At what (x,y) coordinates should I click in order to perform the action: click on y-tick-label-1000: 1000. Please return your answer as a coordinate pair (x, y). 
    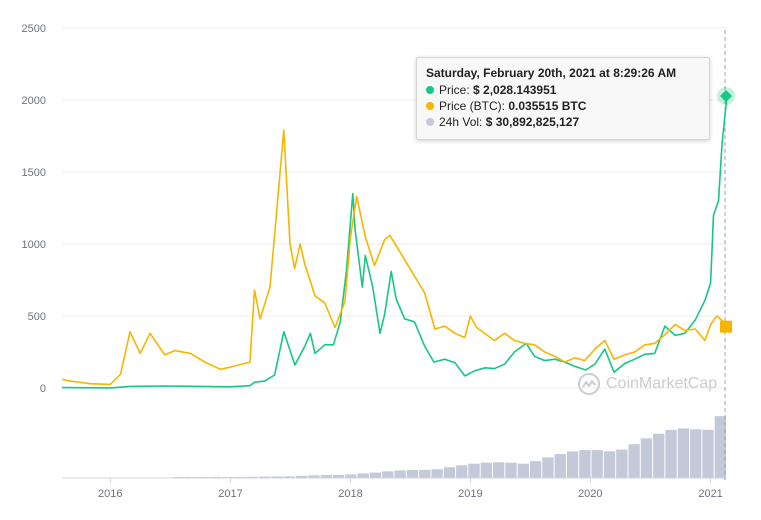
    Looking at the image, I should click on (34, 245).